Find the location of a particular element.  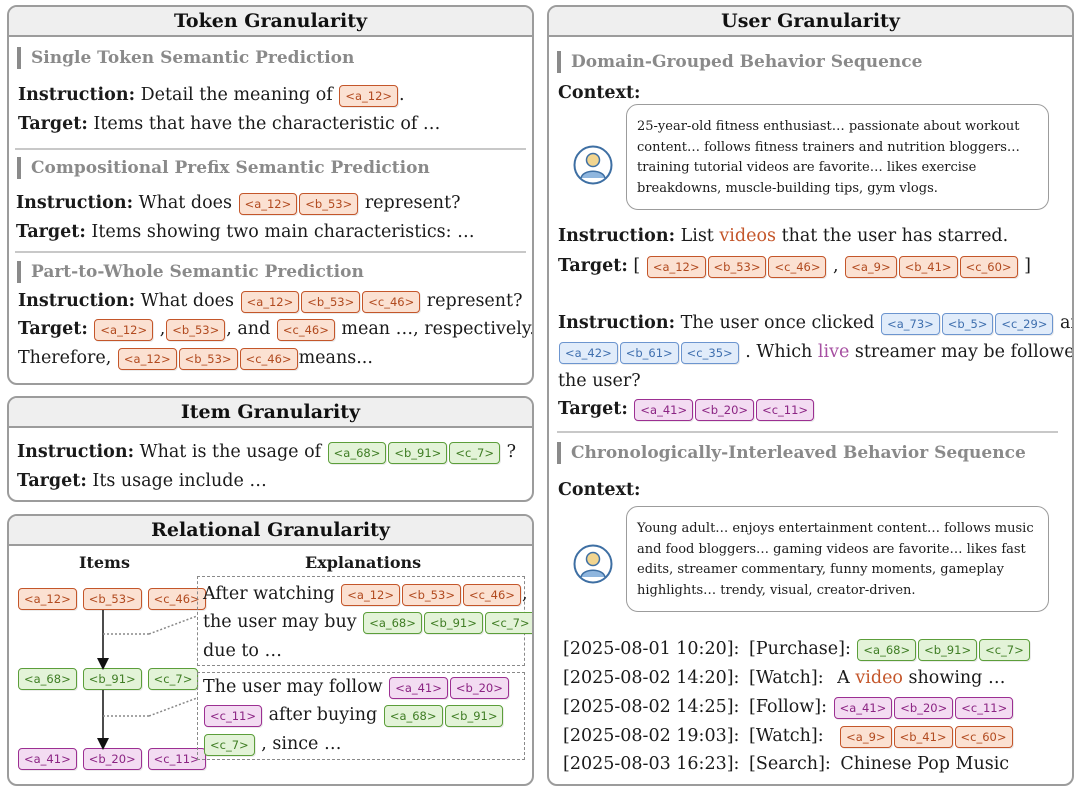

user-avatar-icon is located at coordinates (593, 165).